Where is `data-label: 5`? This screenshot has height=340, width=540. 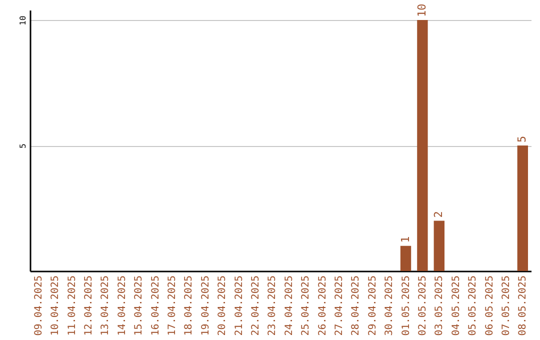
data-label: 5 is located at coordinates (522, 139).